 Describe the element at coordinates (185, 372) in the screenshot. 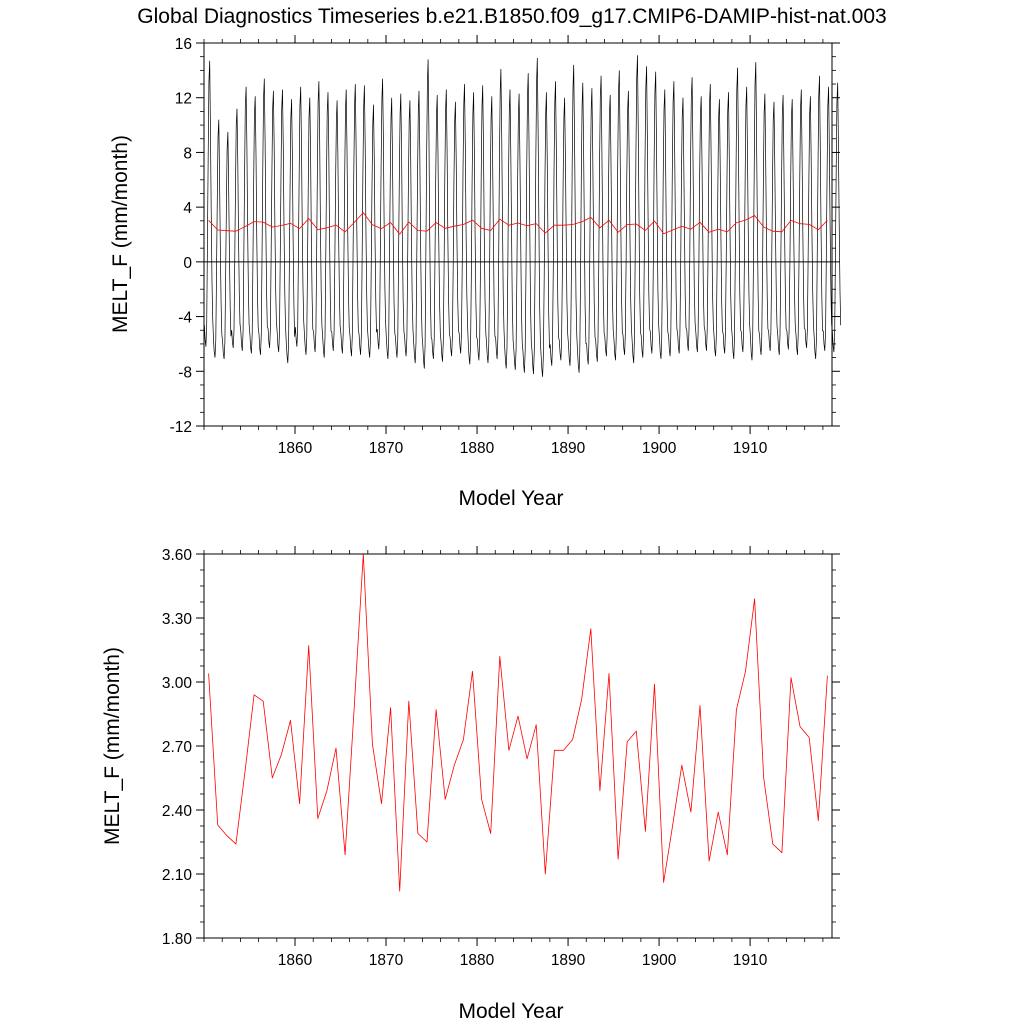

I see `y-tick-label: -8` at that location.